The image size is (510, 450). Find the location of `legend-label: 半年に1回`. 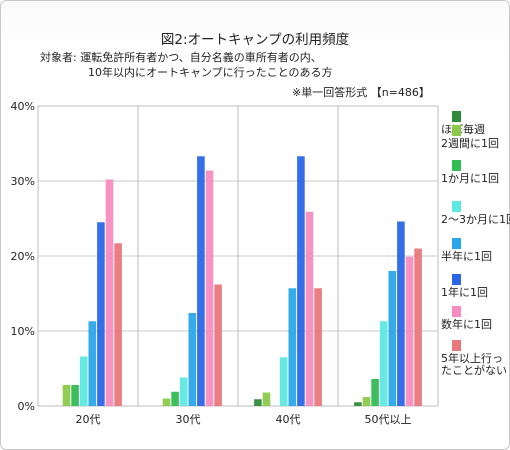

legend-label: 半年に1回 is located at coordinates (466, 256).